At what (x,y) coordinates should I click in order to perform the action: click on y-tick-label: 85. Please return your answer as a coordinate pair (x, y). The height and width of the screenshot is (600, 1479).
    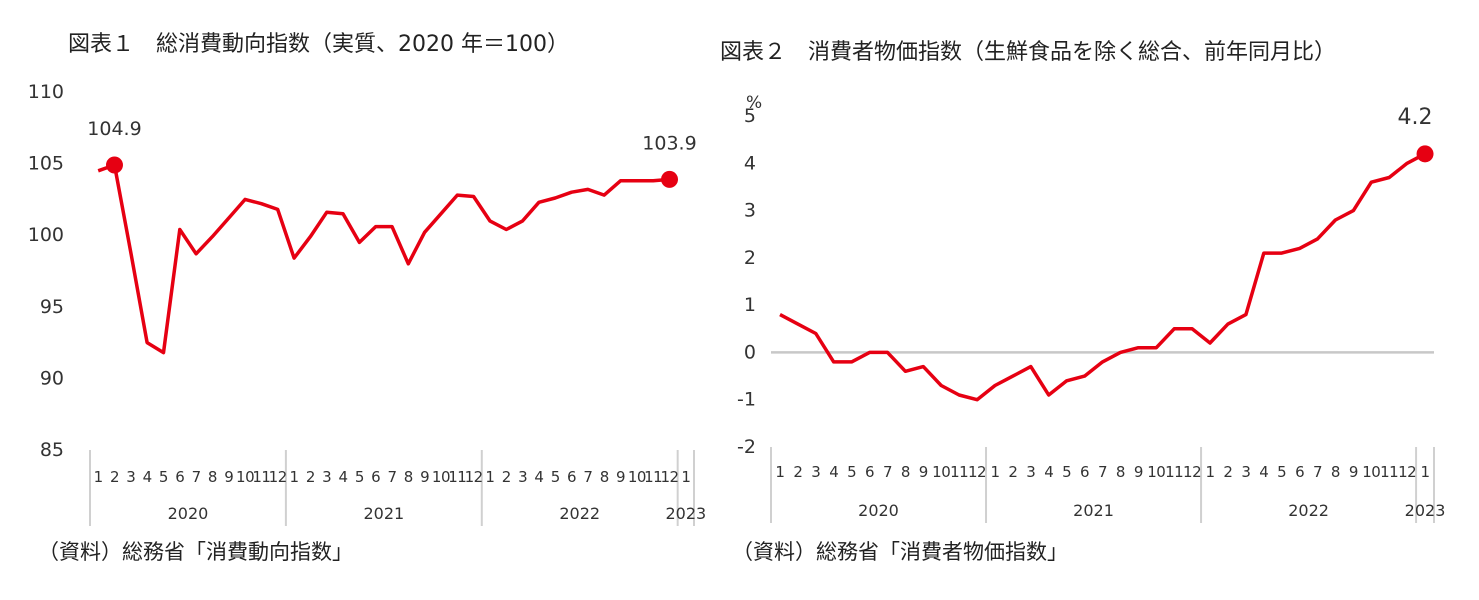
    Looking at the image, I should click on (52, 450).